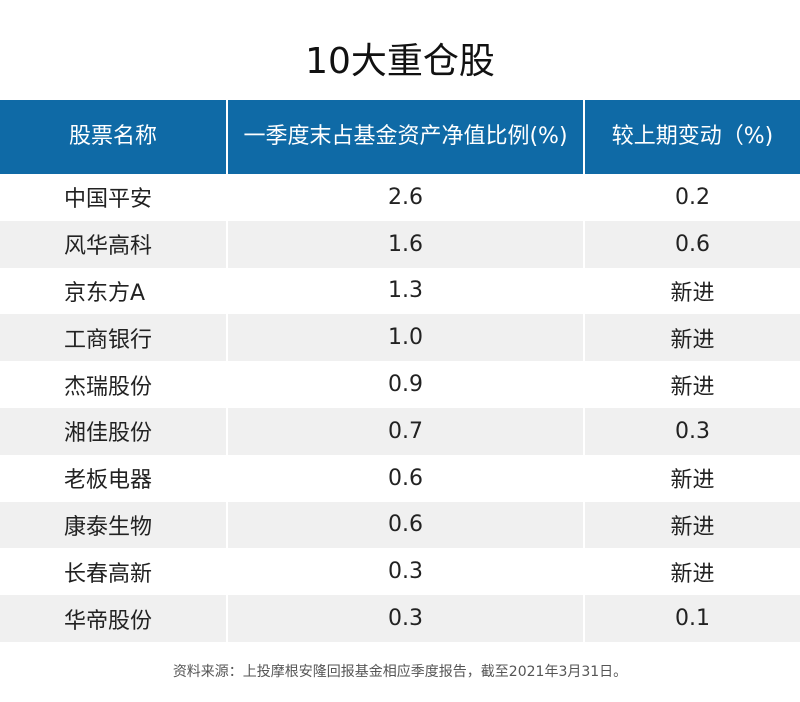 The width and height of the screenshot is (800, 702). What do you see at coordinates (108, 481) in the screenshot?
I see `stock-name-cell: 老板电器` at bounding box center [108, 481].